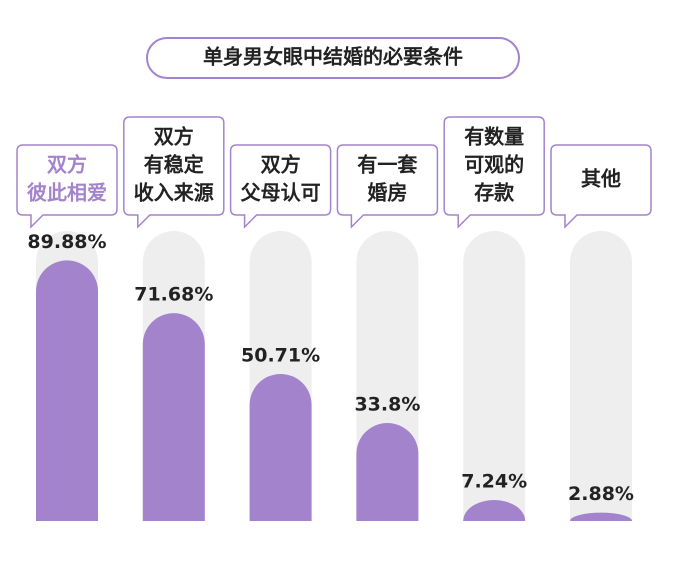 The height and width of the screenshot is (574, 674). Describe the element at coordinates (494, 137) in the screenshot. I see `category-label: 有数量` at that location.